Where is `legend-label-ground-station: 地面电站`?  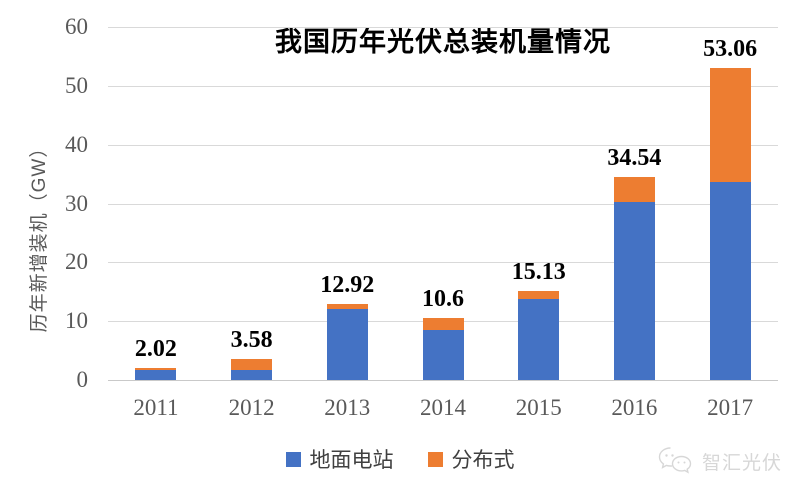 legend-label-ground-station: 地面电站 is located at coordinates (351, 460).